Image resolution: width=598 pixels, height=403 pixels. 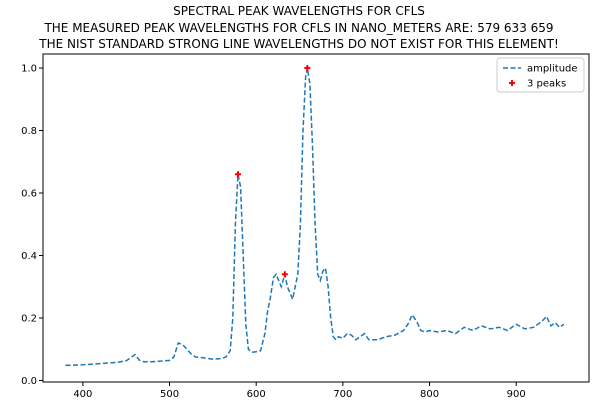 What do you see at coordinates (29, 381) in the screenshot?
I see `y-tick-label: 0.0` at bounding box center [29, 381].